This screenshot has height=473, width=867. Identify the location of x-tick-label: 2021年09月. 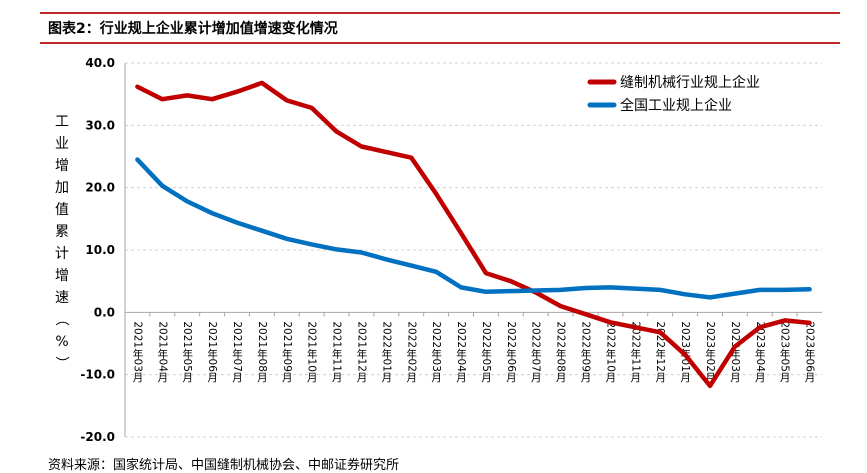
(287, 352).